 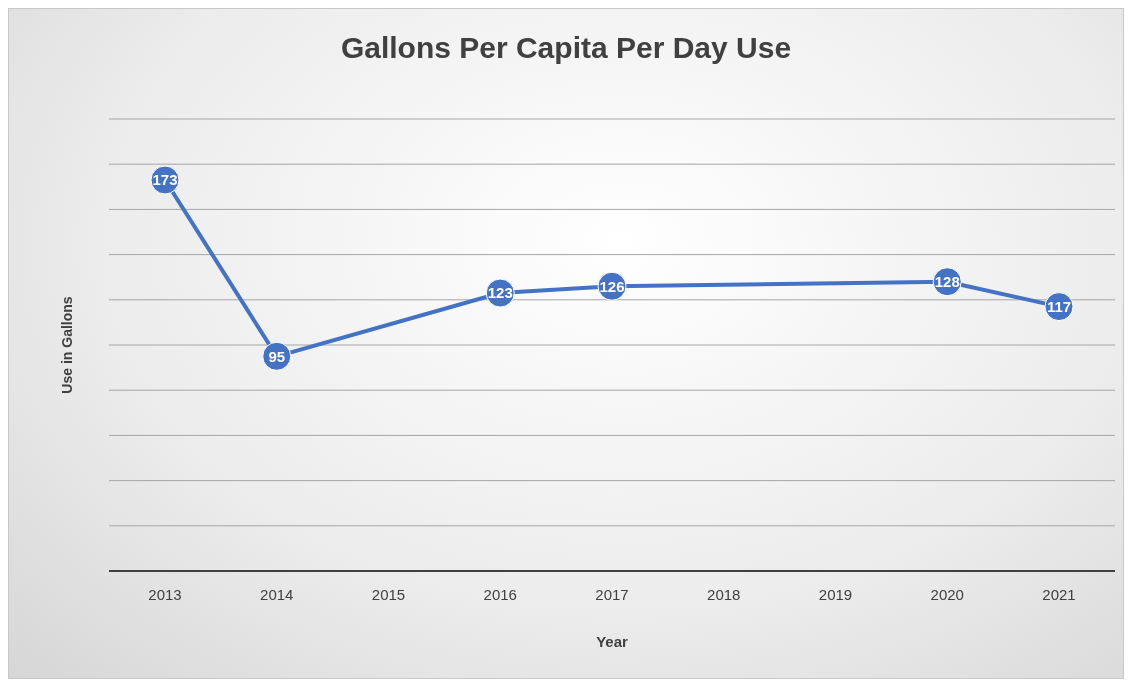 I want to click on data-label: 123, so click(x=500, y=293).